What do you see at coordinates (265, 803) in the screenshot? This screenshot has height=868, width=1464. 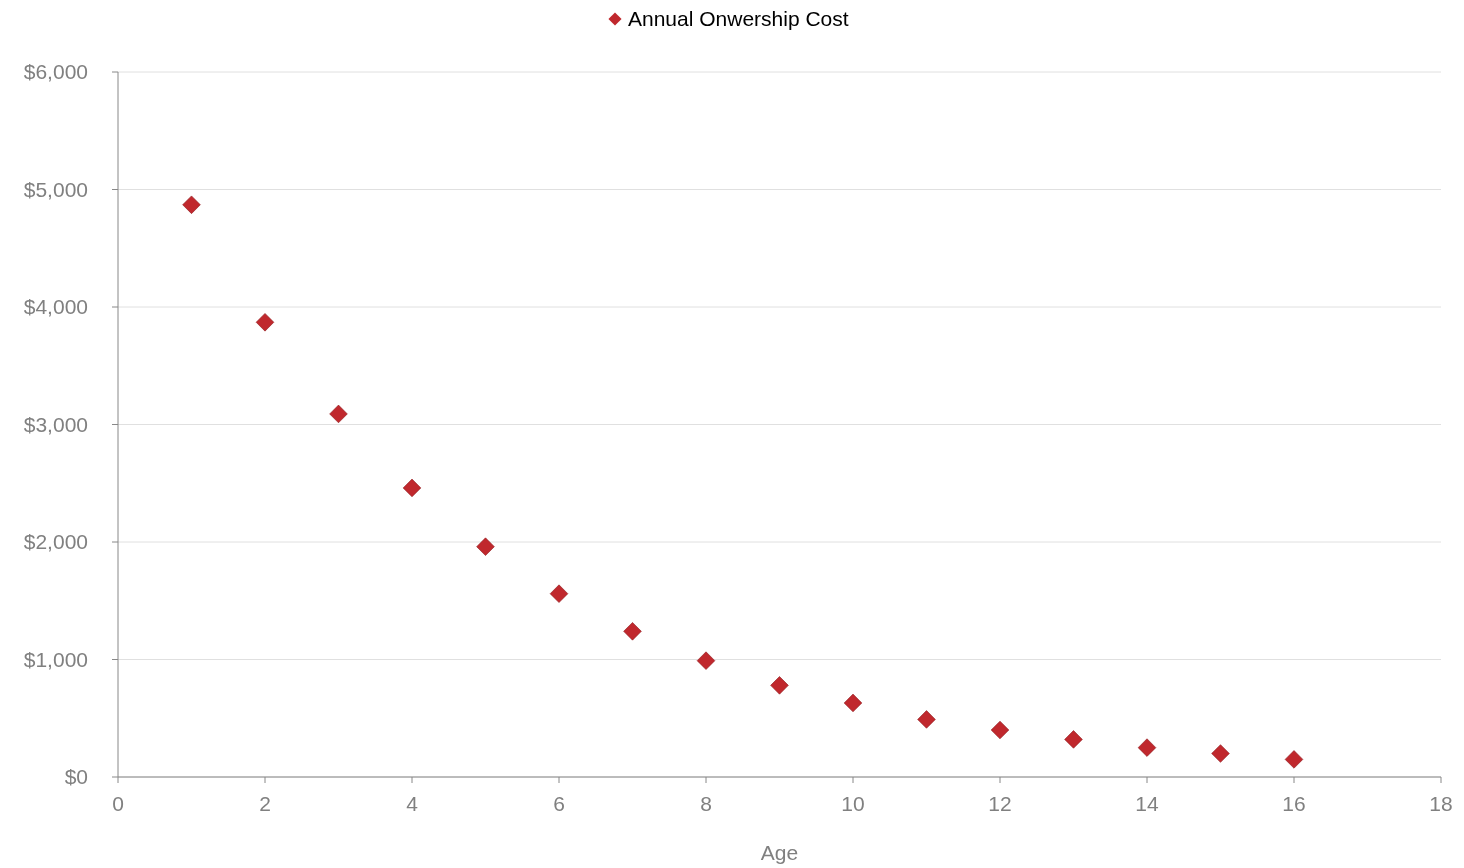 I see `x-tick-label: 2` at bounding box center [265, 803].